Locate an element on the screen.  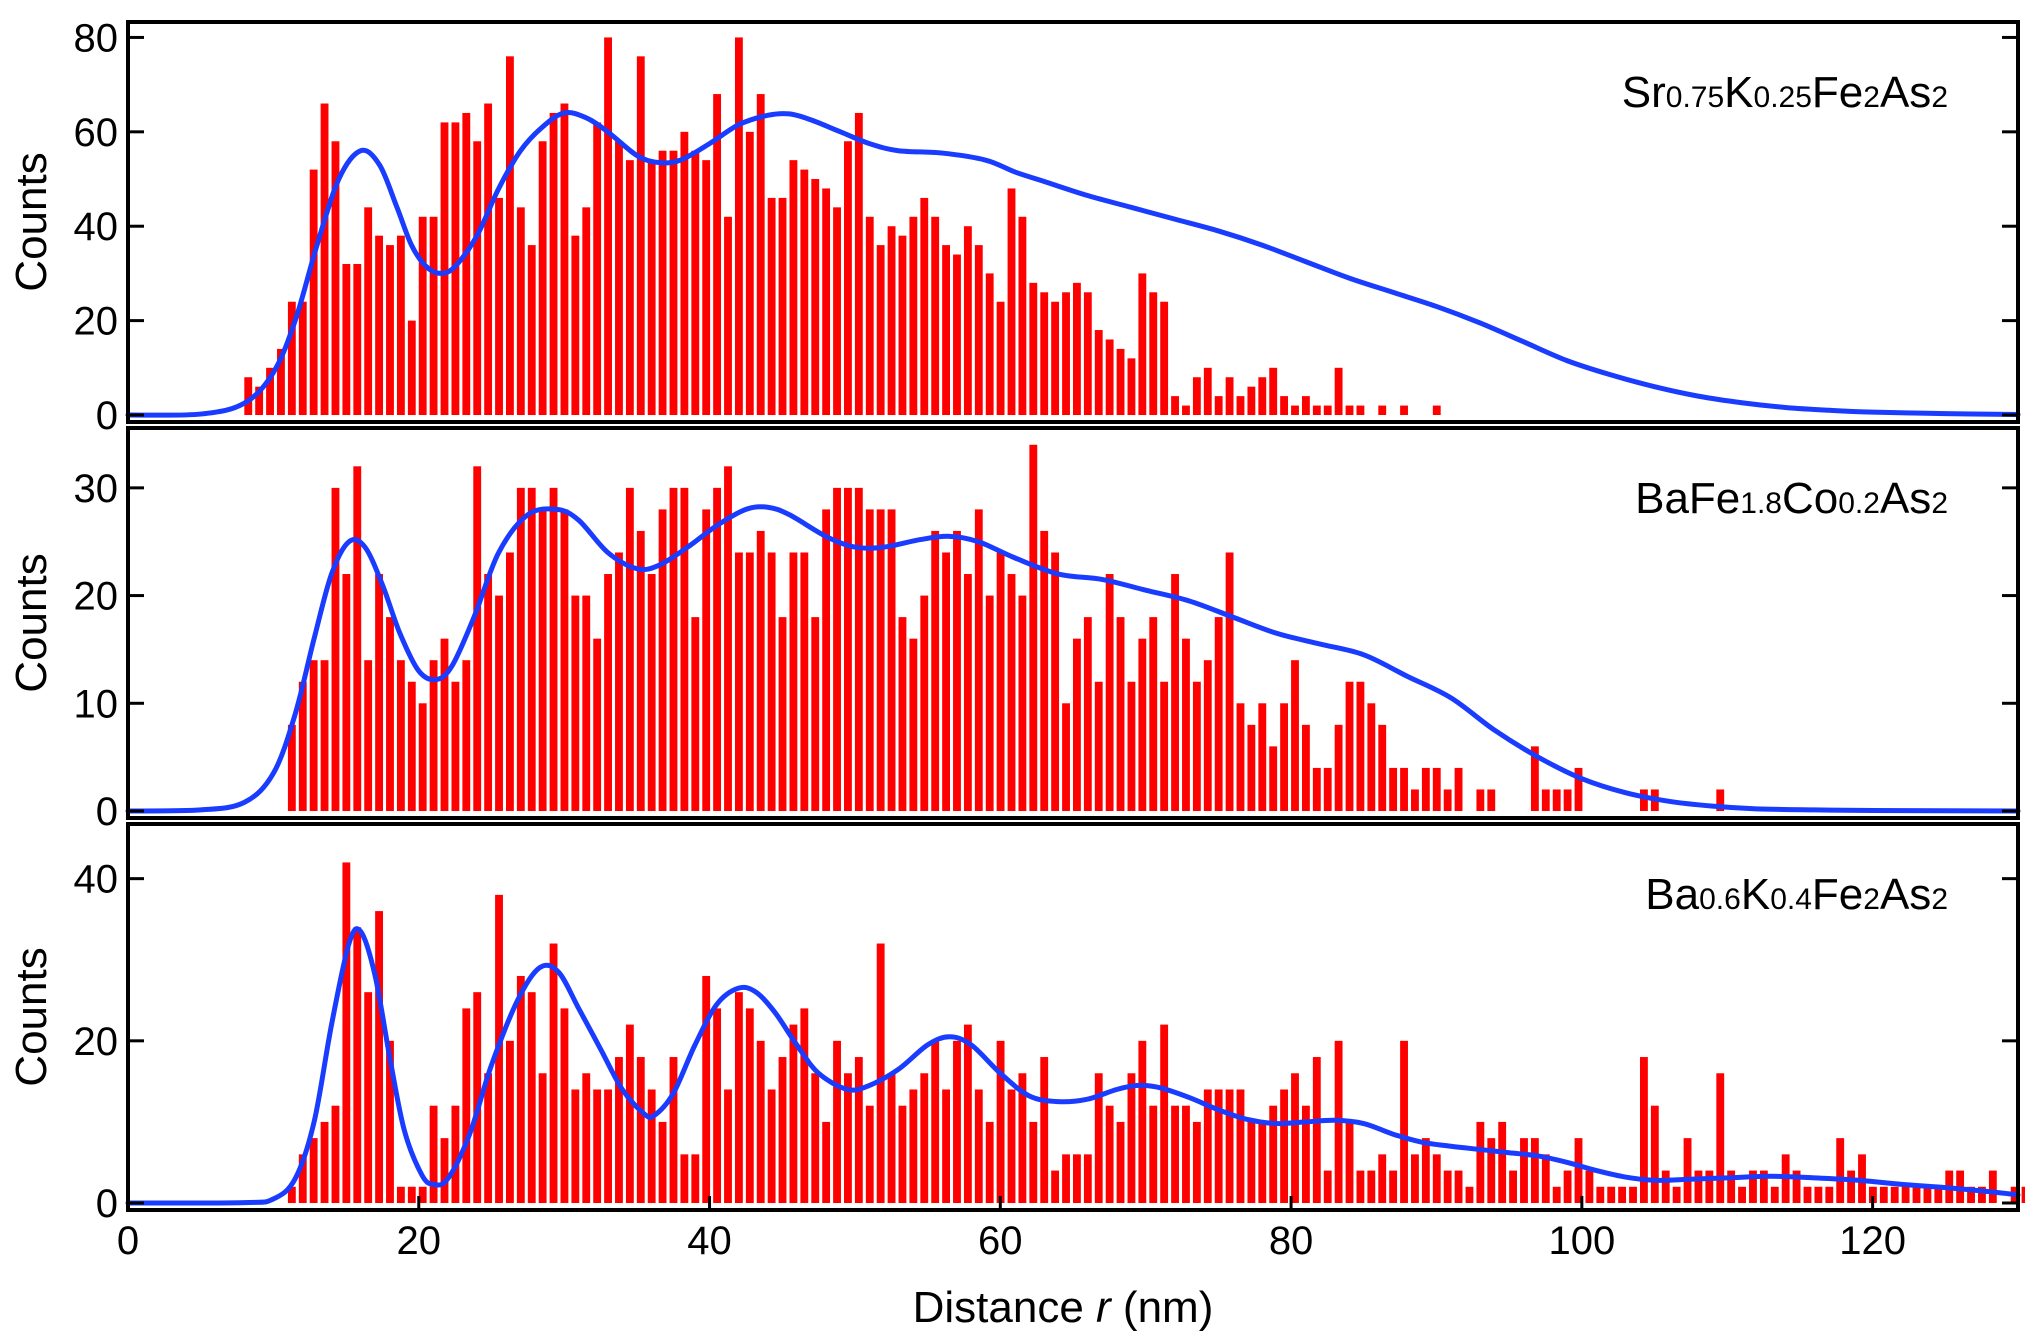
legend-subscript: 2 is located at coordinates (1871, 899).